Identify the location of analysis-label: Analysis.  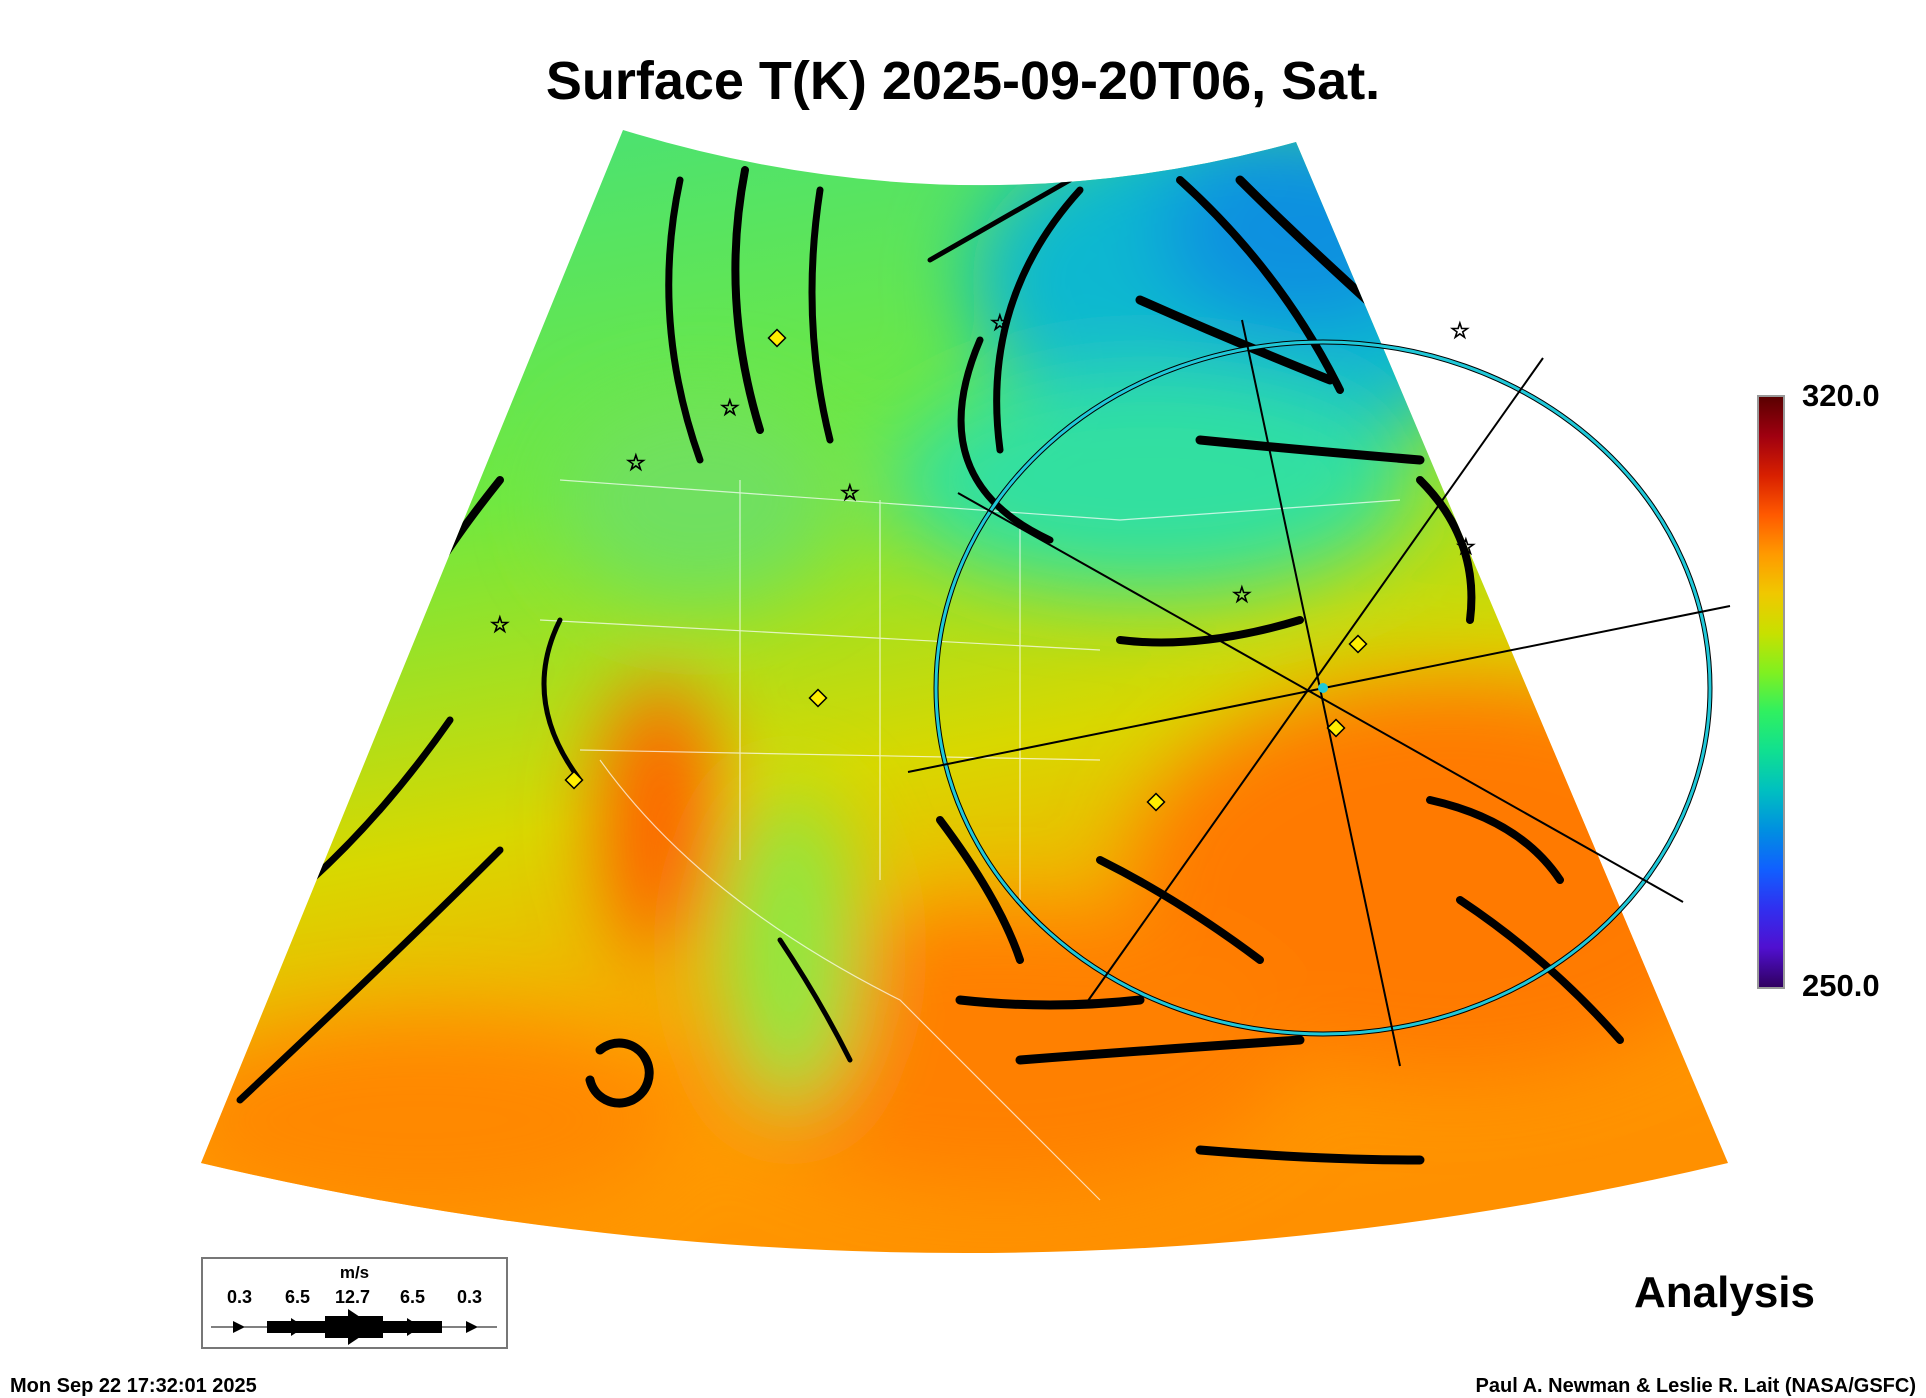
(1724, 1292).